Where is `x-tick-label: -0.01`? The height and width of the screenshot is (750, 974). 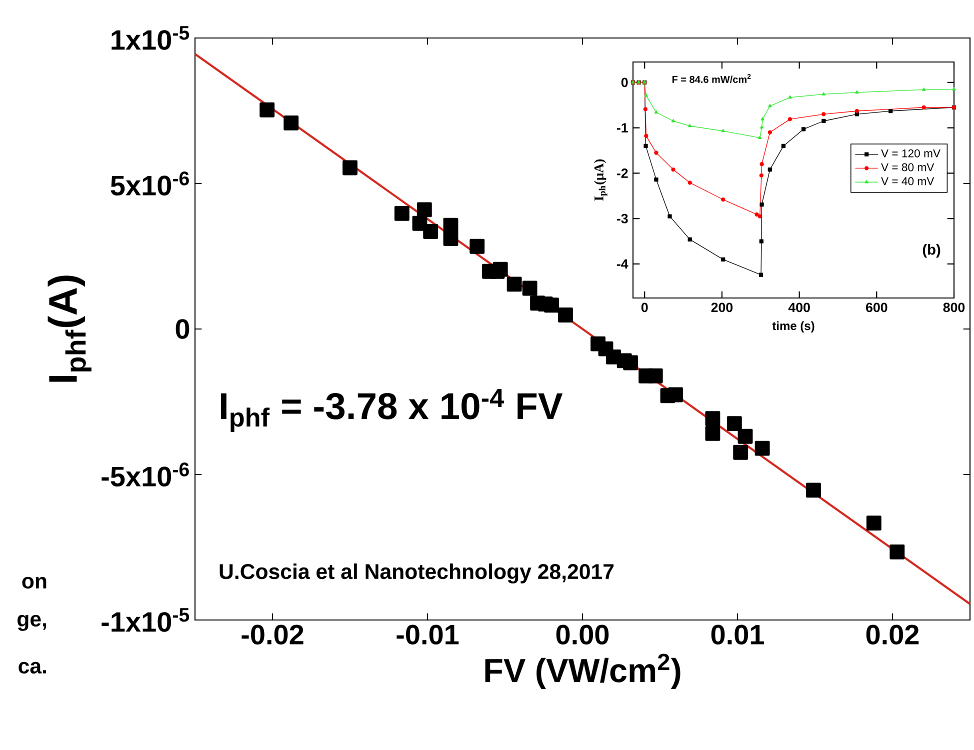 x-tick-label: -0.01 is located at coordinates (427, 634).